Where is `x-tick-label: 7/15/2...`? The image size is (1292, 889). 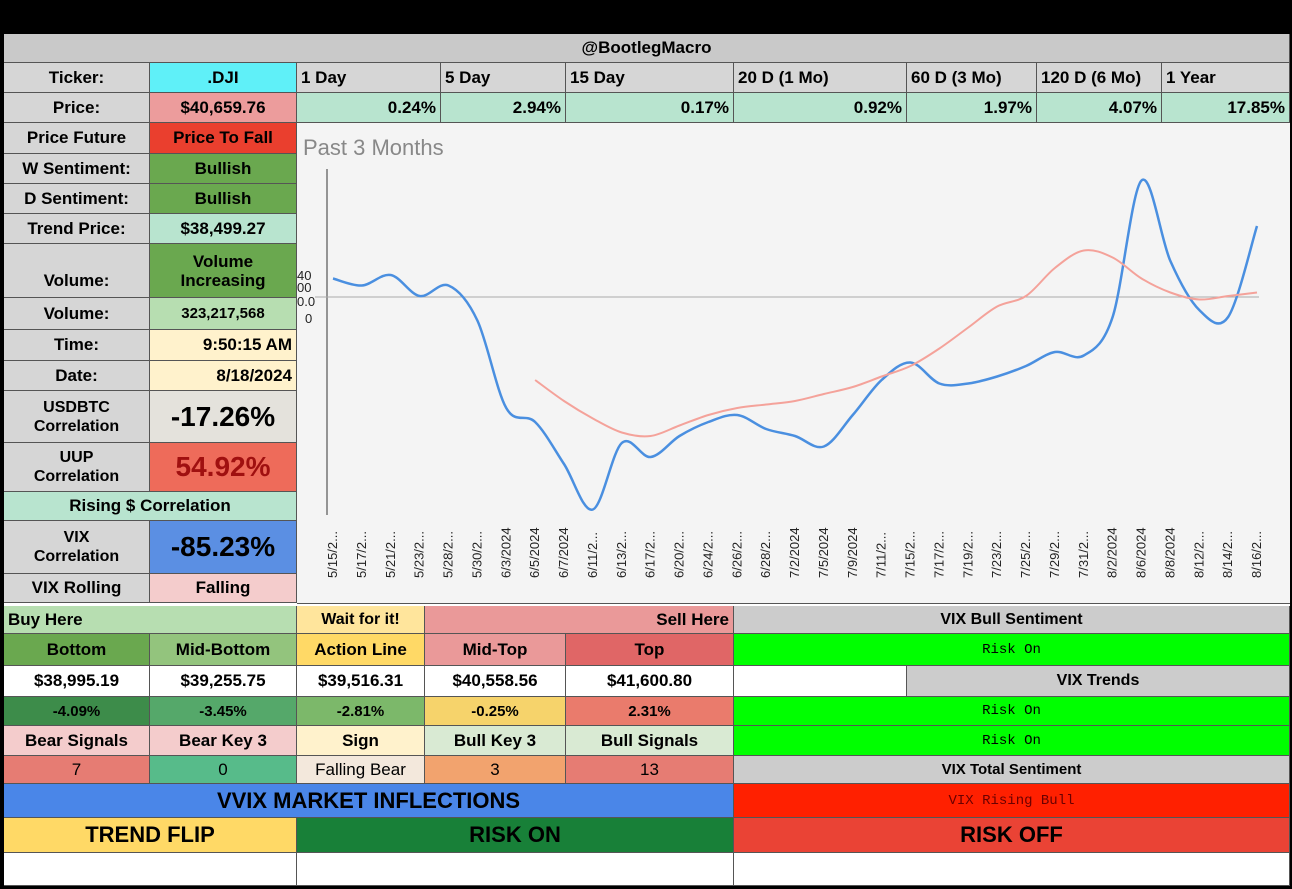 x-tick-label: 7/15/2... is located at coordinates (910, 554).